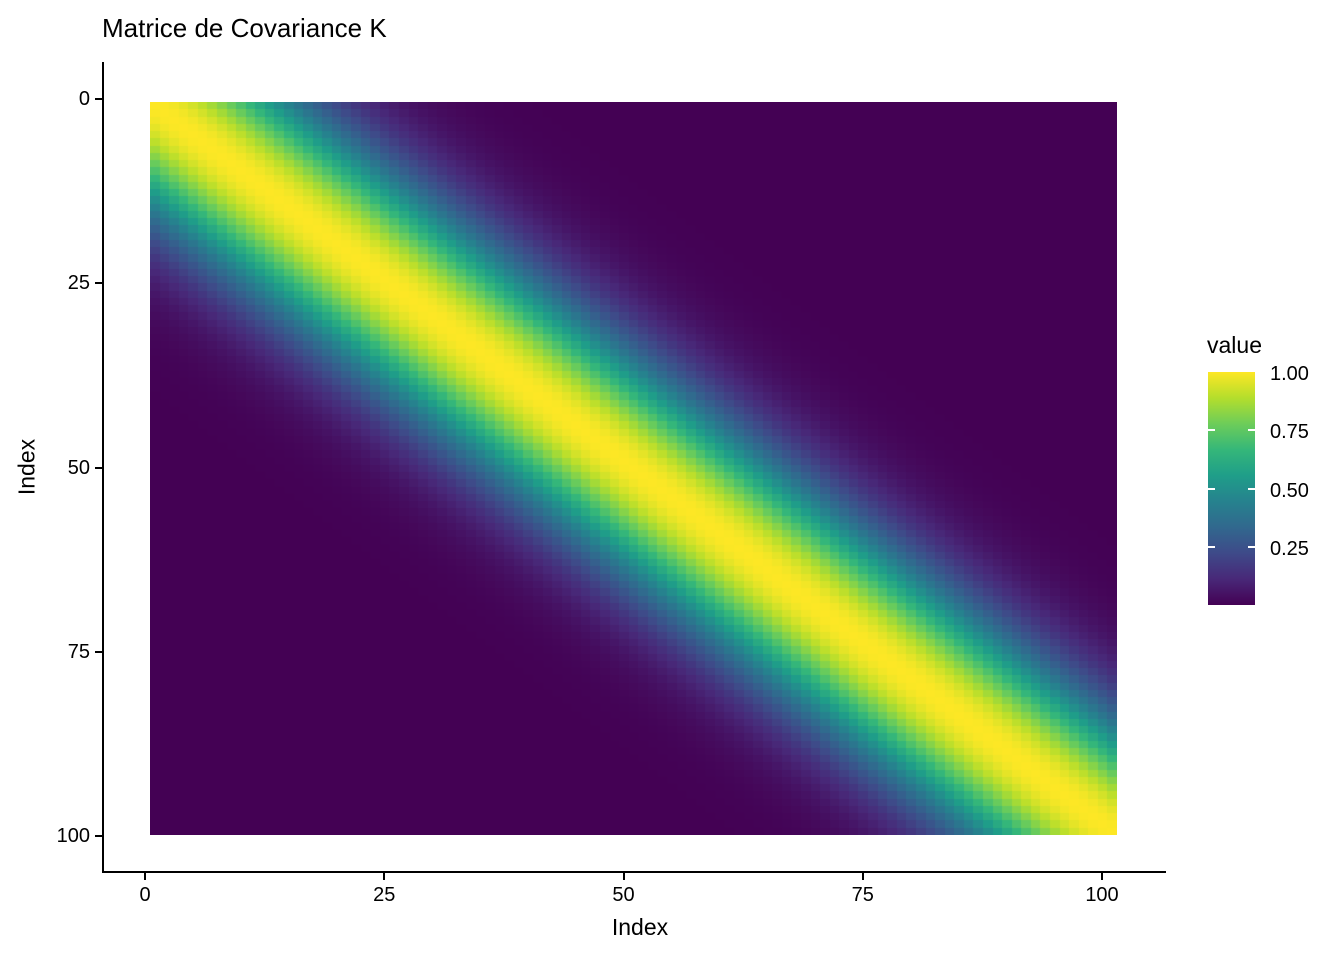 This screenshot has height=960, width=1344. I want to click on x-tick-label: 50, so click(623, 895).